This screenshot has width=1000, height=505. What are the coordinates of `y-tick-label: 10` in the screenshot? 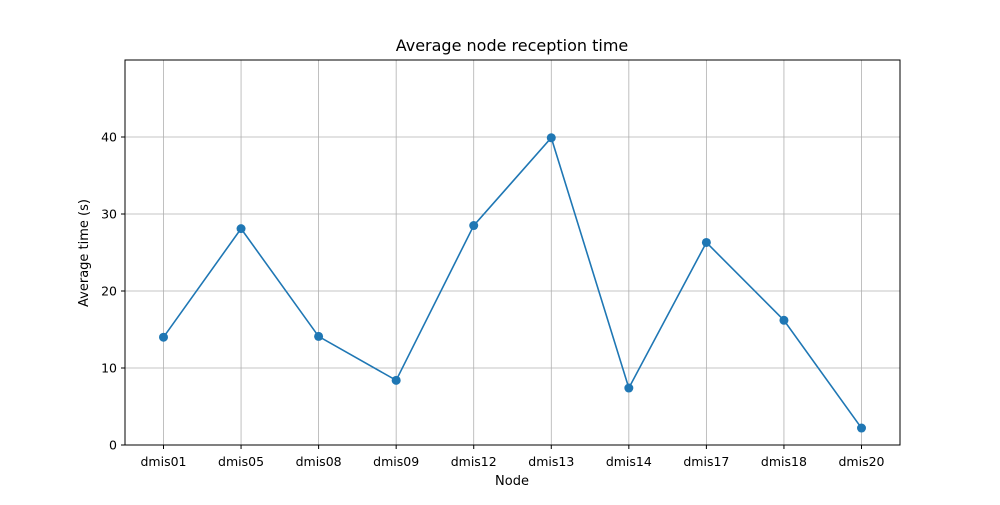 It's located at (109, 368).